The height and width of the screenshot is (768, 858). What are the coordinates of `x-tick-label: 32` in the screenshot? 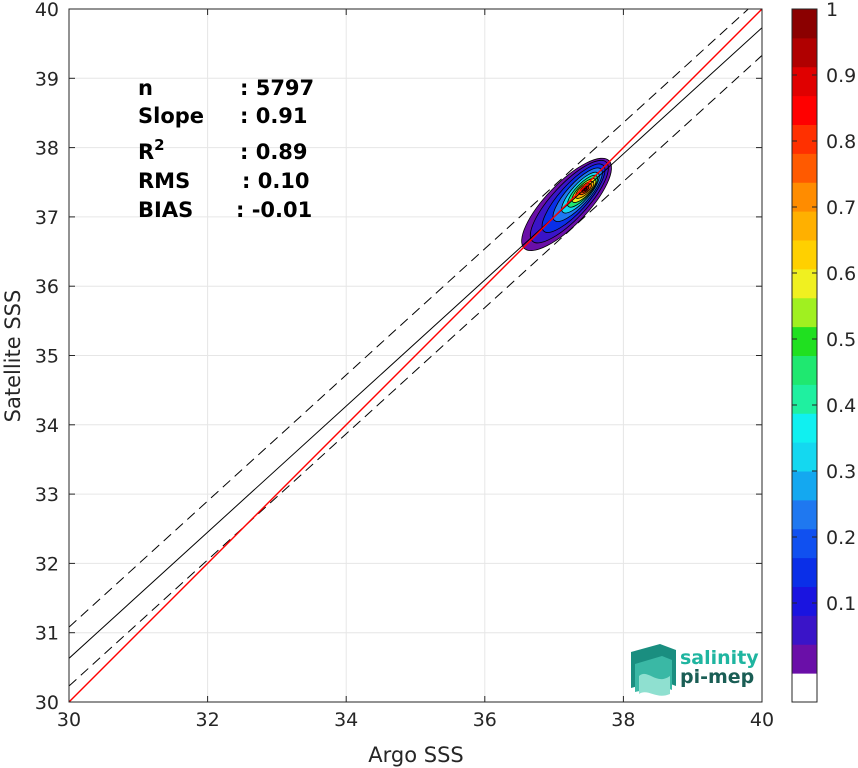 It's located at (208, 720).